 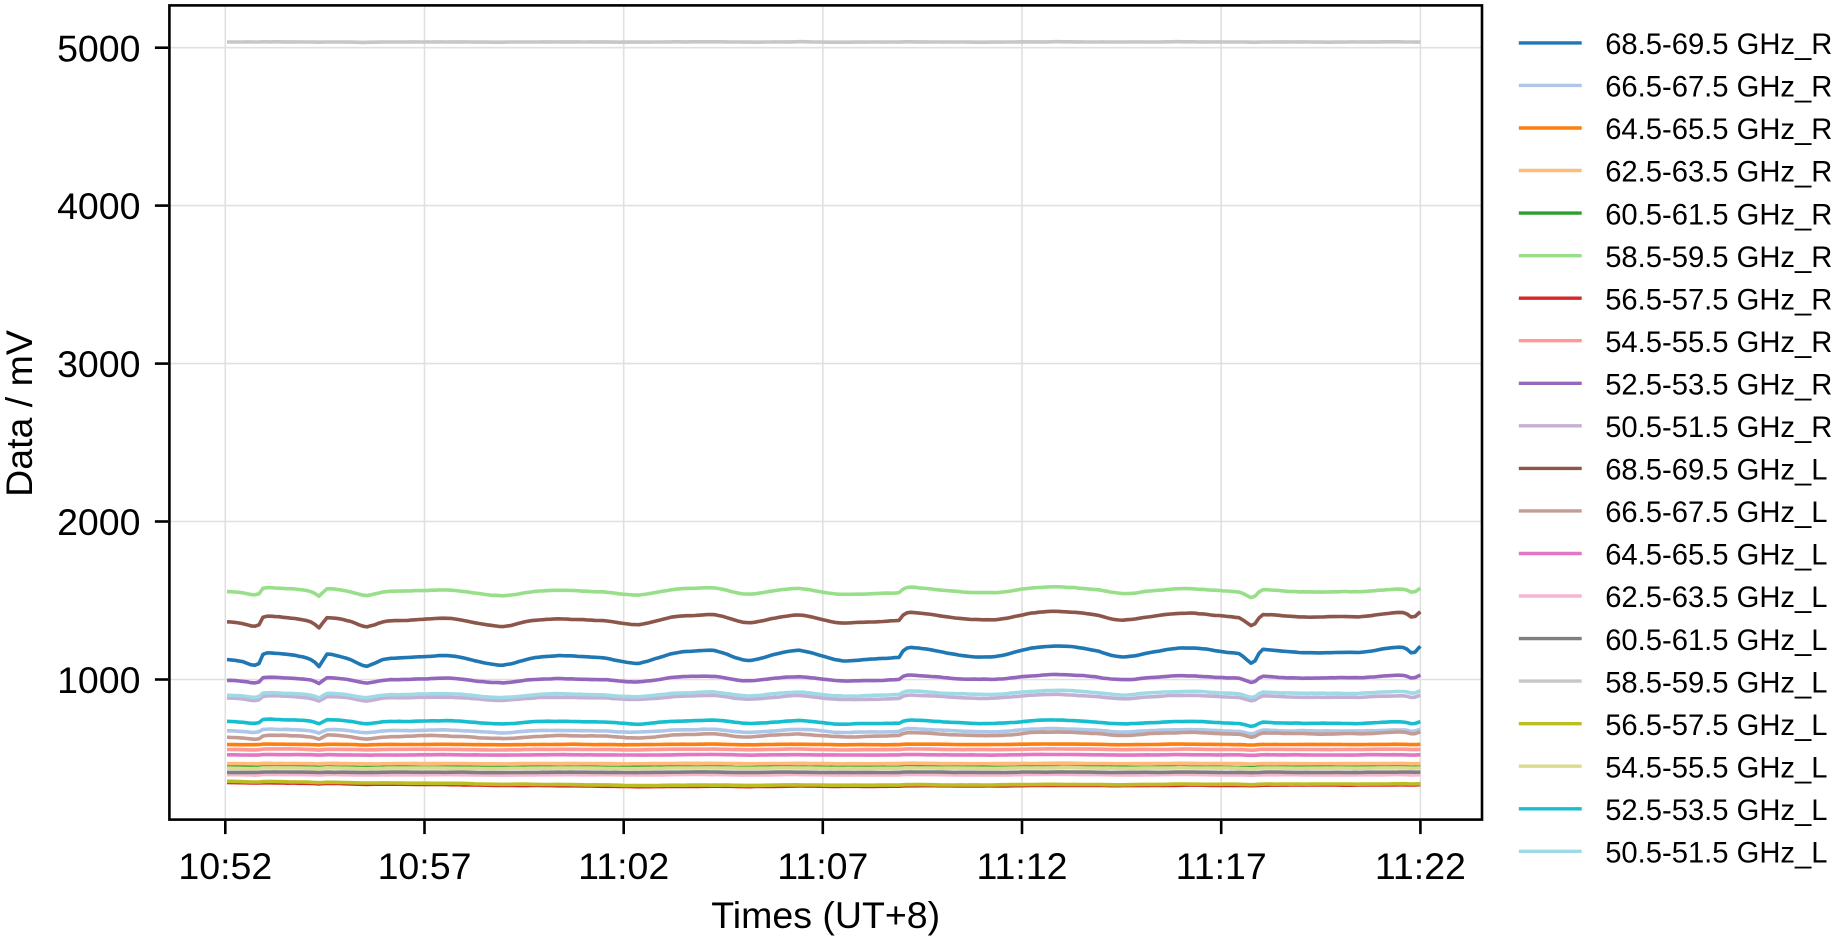 What do you see at coordinates (225, 866) in the screenshot?
I see `svg-text: 10:52` at bounding box center [225, 866].